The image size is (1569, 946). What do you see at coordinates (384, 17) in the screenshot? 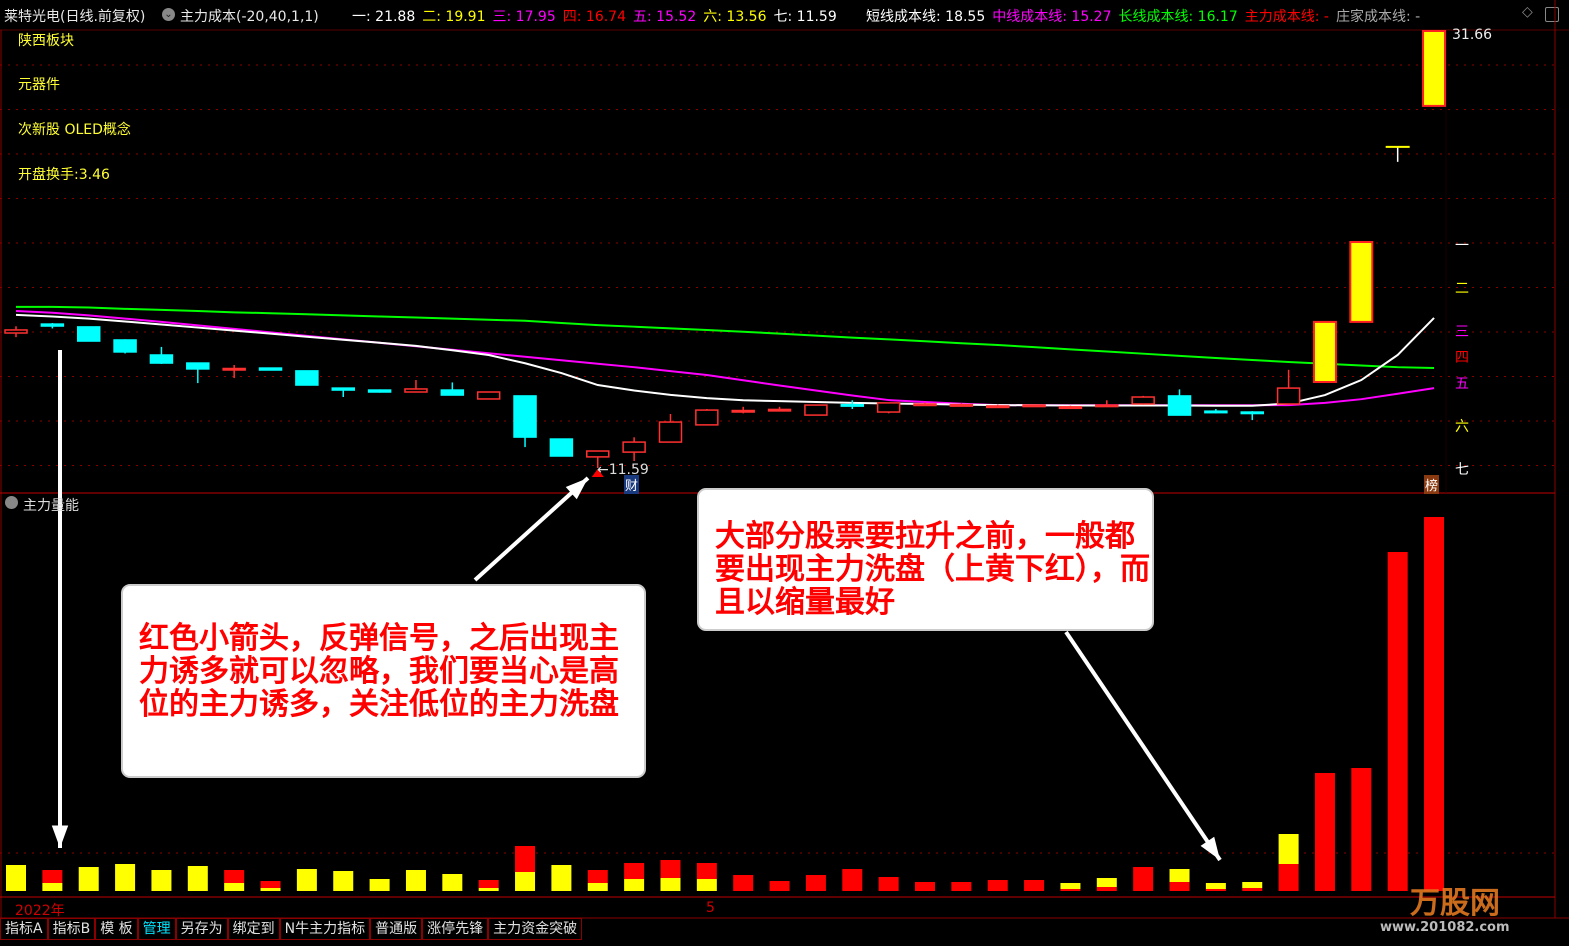
I see `level-value-0: 一: 21.88` at bounding box center [384, 17].